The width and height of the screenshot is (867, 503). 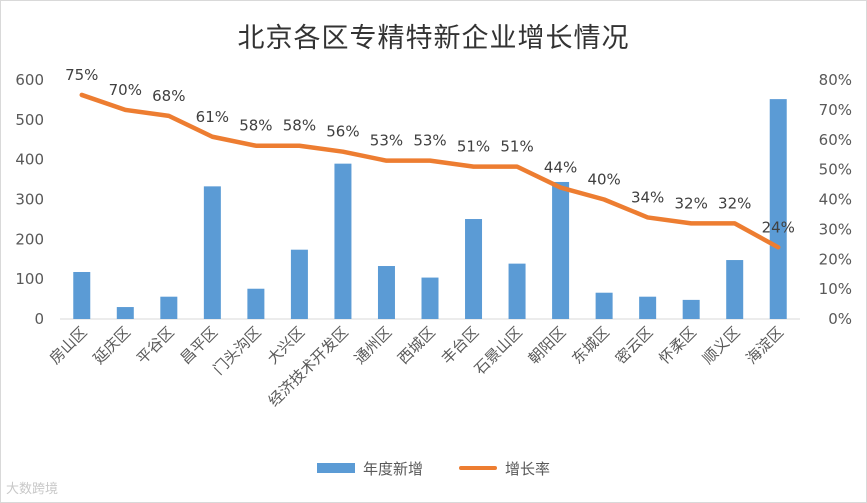 I want to click on legend-item-bar: 年度新增, so click(x=369, y=468).